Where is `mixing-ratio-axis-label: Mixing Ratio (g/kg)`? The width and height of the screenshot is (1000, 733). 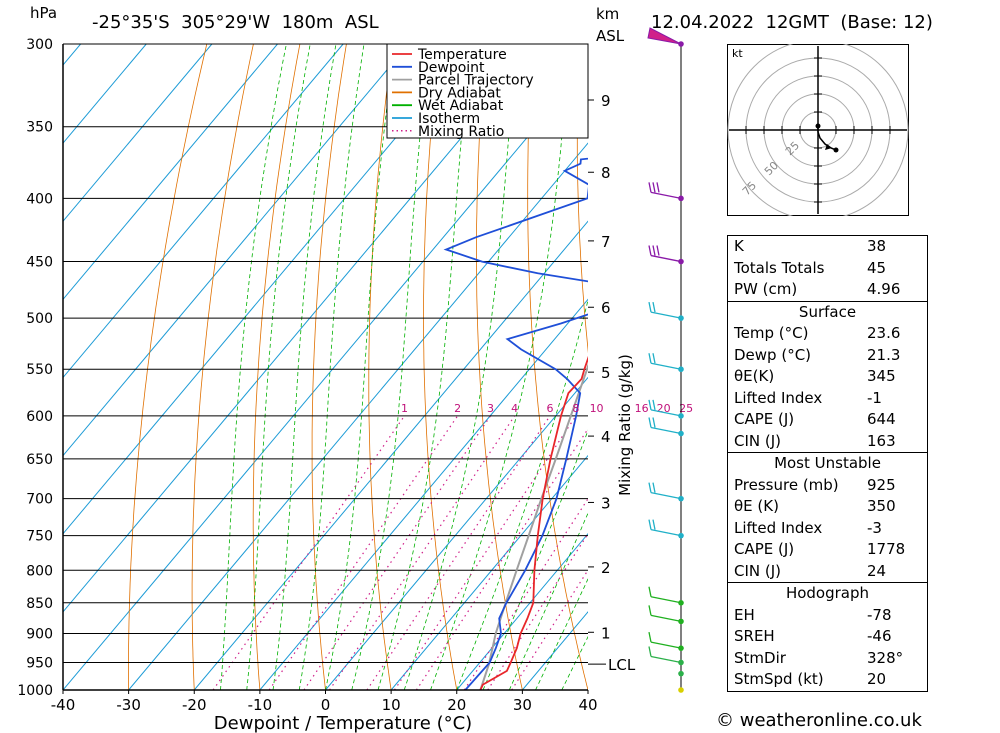
mixing-ratio-axis-label: Mixing Ratio (g/kg) is located at coordinates (625, 425).